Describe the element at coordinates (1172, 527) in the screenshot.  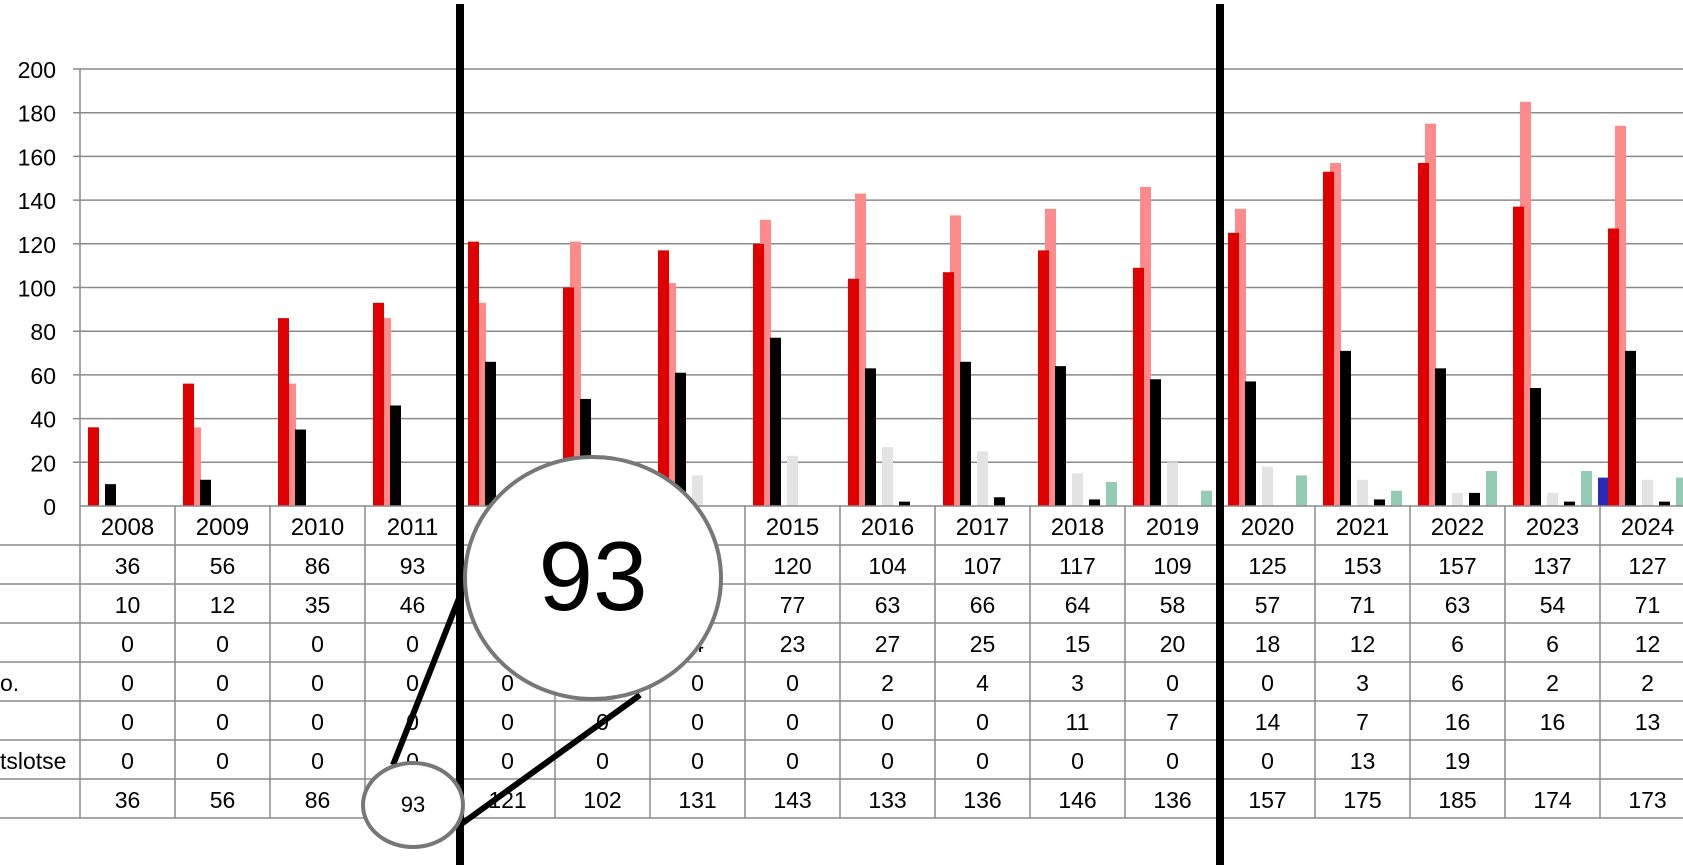
I see `x-tick-label: 2019` at that location.